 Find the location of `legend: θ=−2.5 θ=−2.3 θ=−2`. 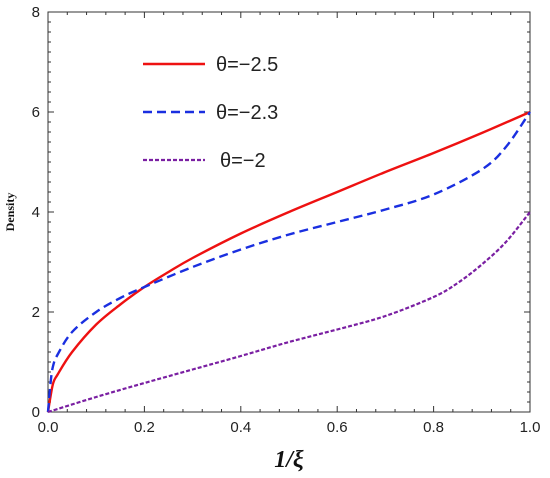

legend: θ=−2.5 θ=−2.3 θ=−2 is located at coordinates (210, 113).